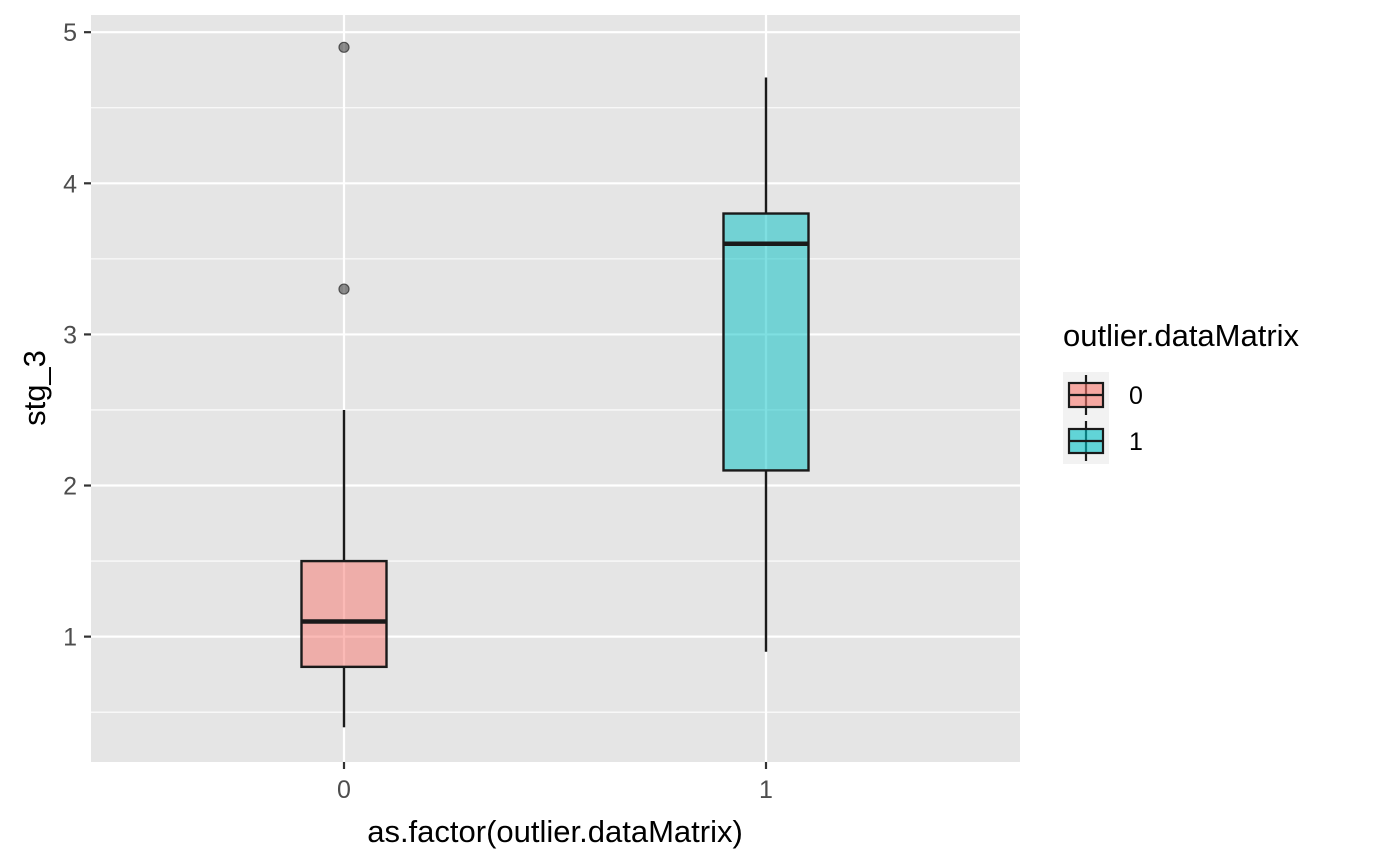  I want to click on y-tick-label-2: 3, so click(70, 335).